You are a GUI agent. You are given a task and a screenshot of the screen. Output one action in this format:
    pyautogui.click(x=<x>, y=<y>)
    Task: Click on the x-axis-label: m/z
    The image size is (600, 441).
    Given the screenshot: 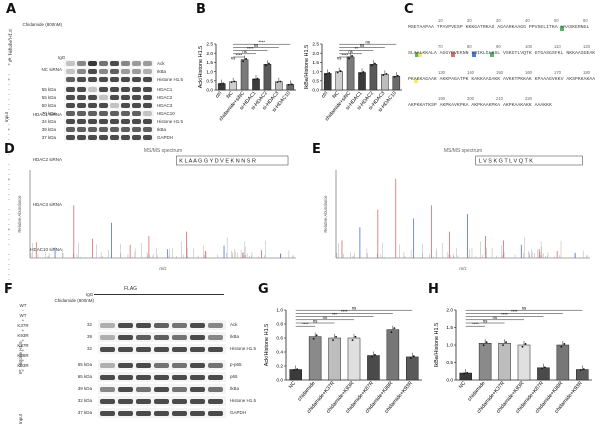 What is the action you would take?
    pyautogui.click(x=163, y=268)
    